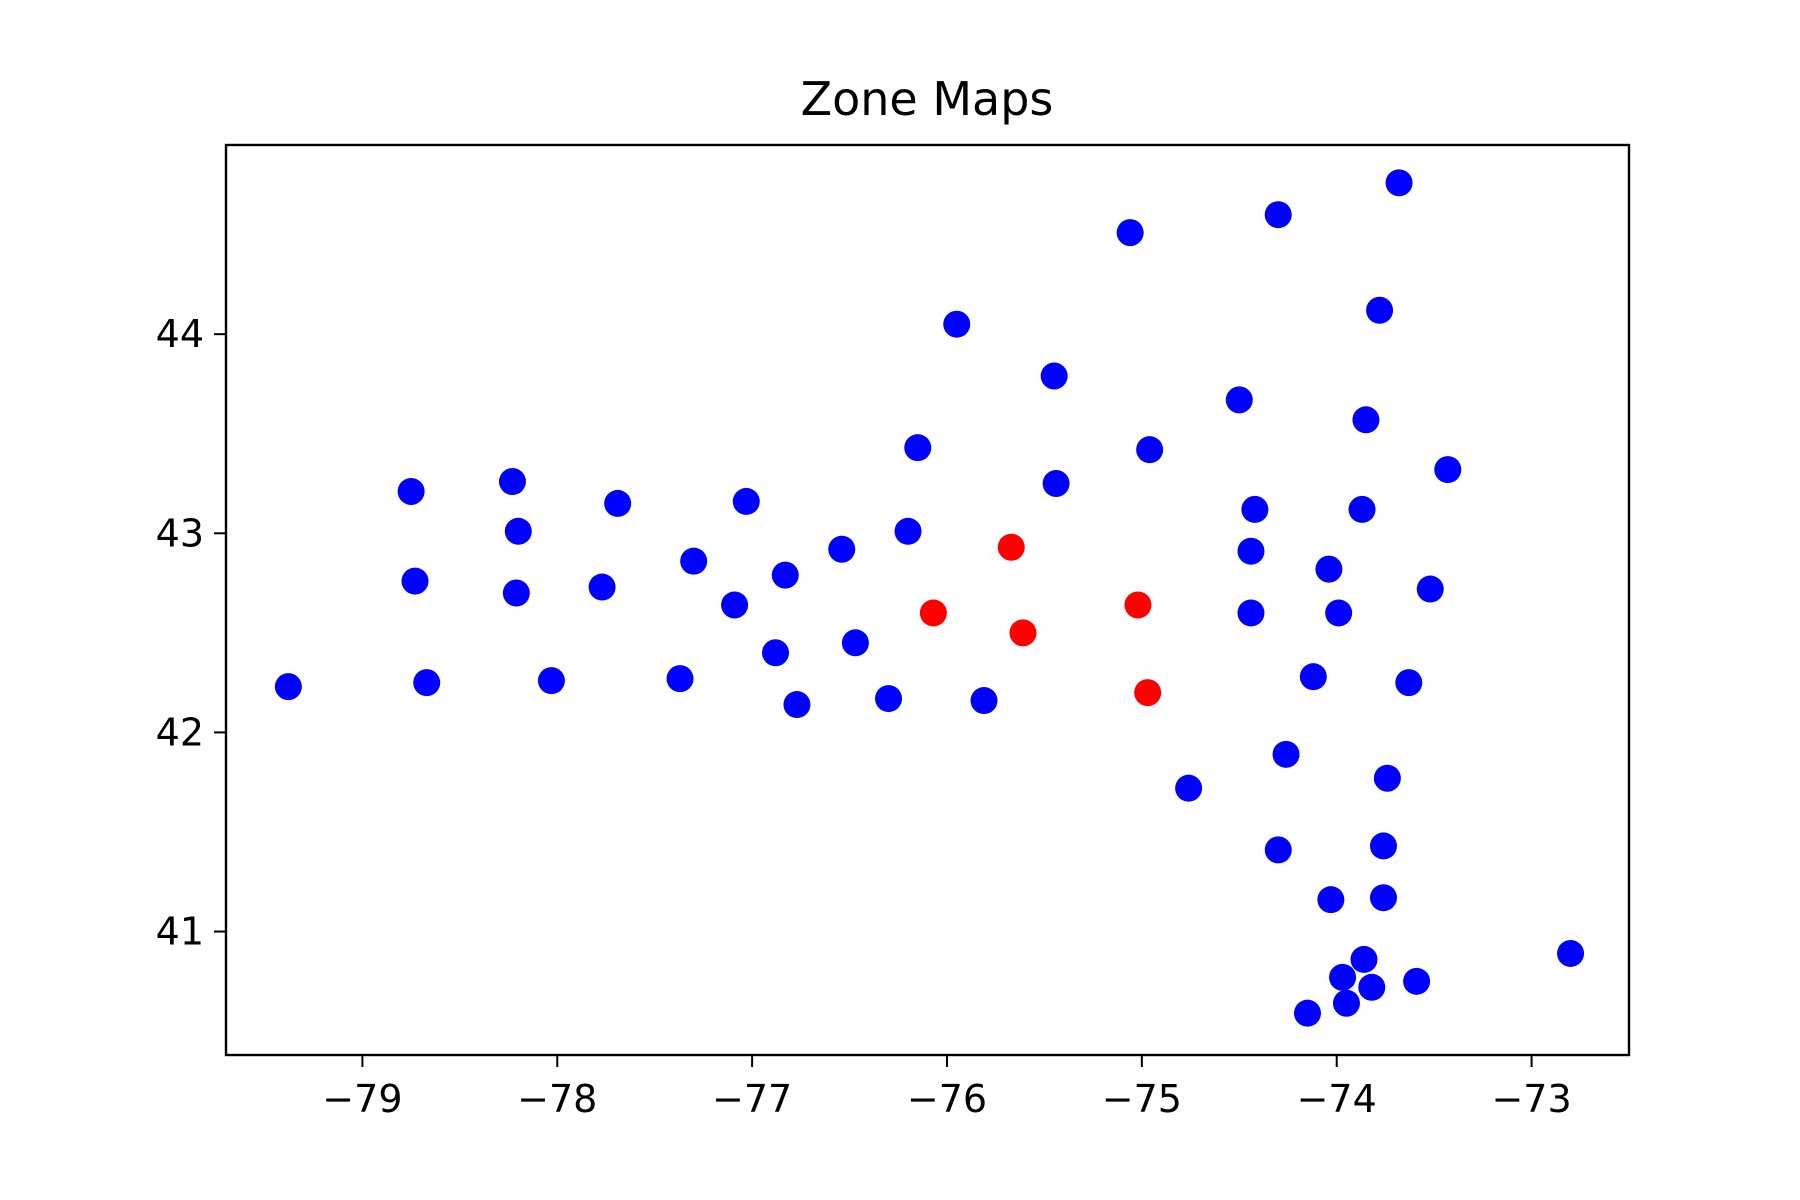  Describe the element at coordinates (1337, 1099) in the screenshot. I see `x-tick-label: −74` at that location.